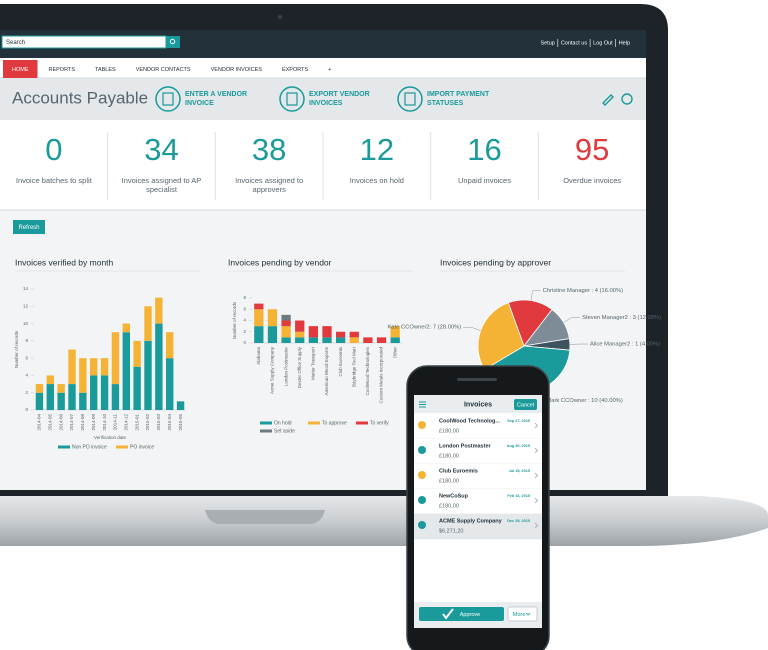 Image resolution: width=768 pixels, height=650 pixels. What do you see at coordinates (608, 100) in the screenshot?
I see `edit-icon` at bounding box center [608, 100].